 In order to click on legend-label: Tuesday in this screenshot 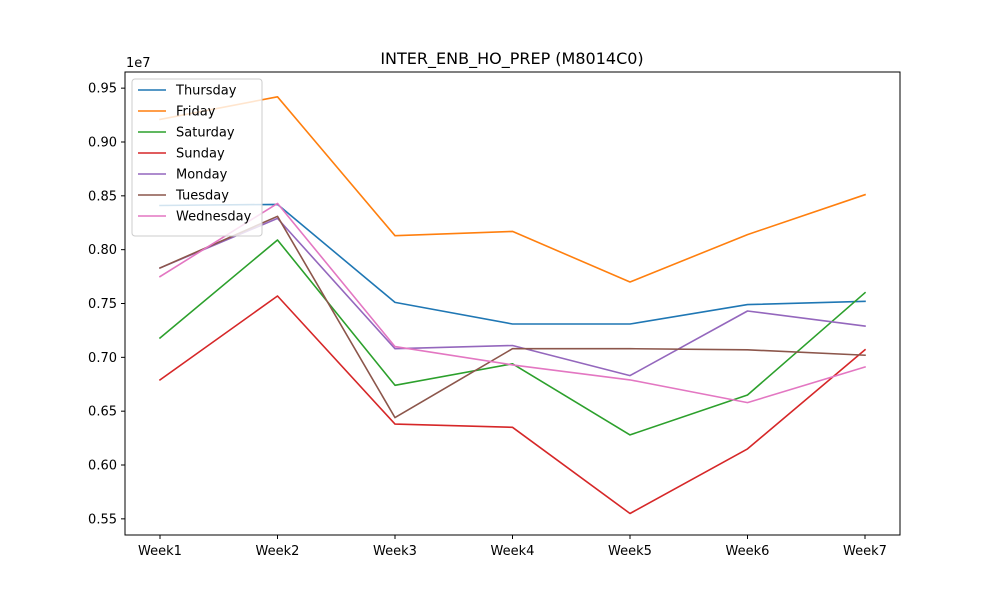, I will do `click(202, 196)`.